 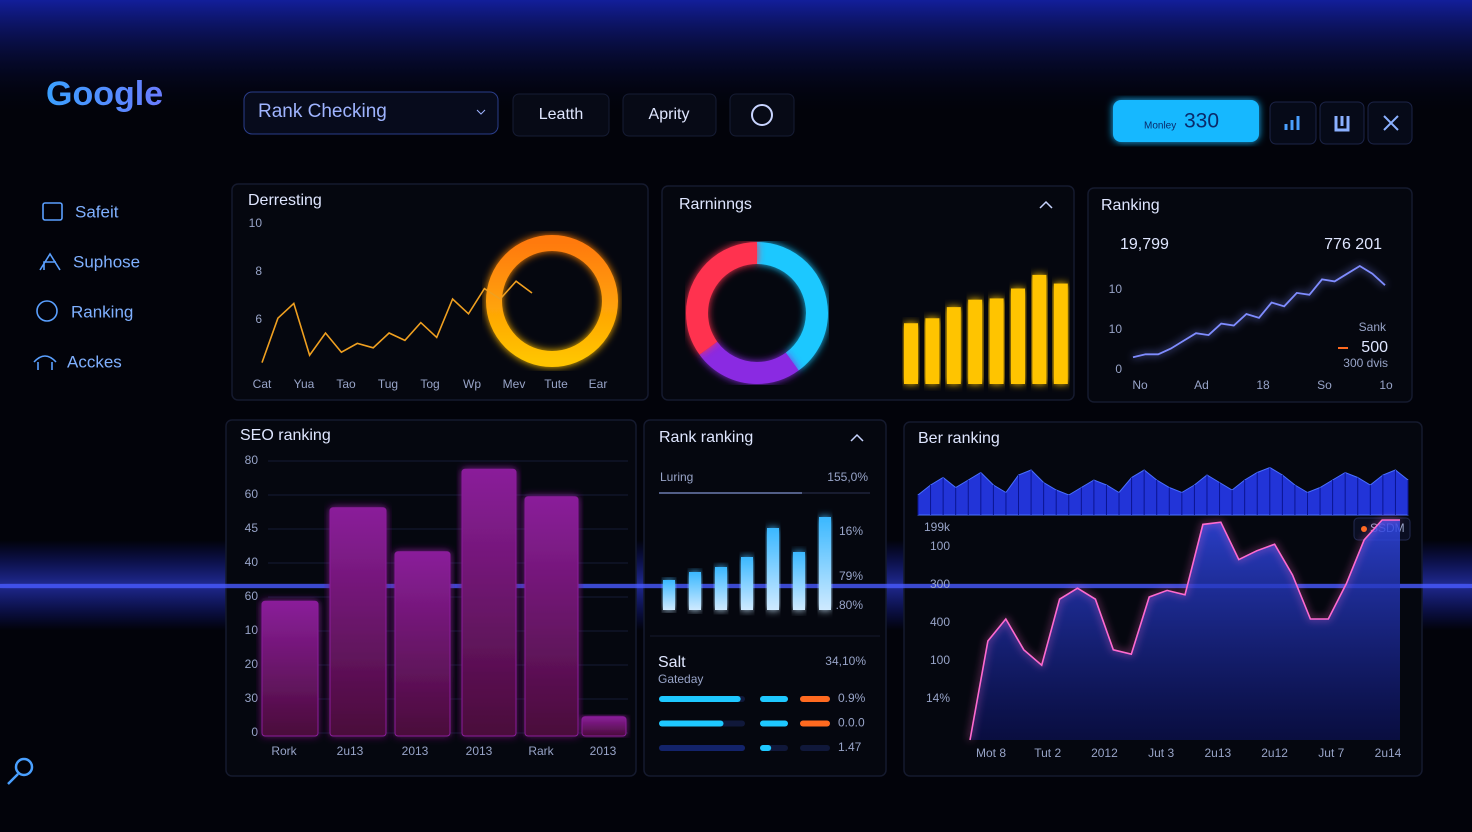 What do you see at coordinates (102, 311) in the screenshot?
I see `nav-item: Ranking` at bounding box center [102, 311].